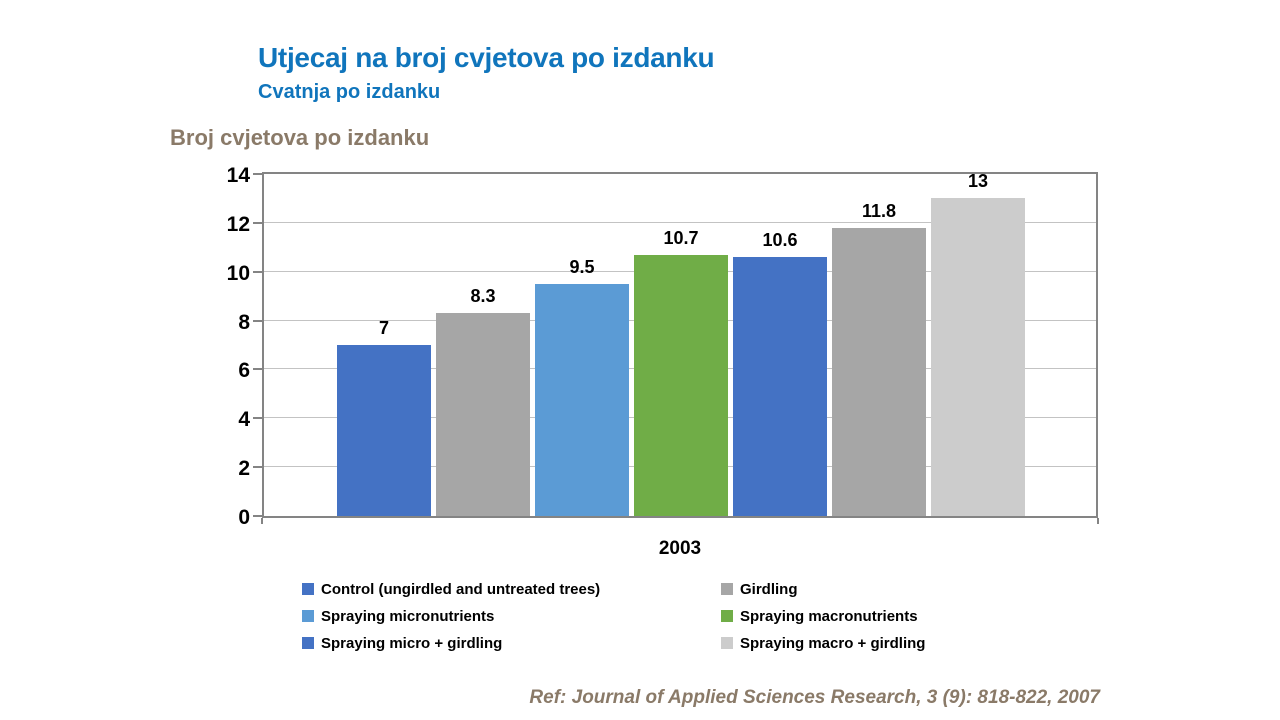 The width and height of the screenshot is (1280, 720). Describe the element at coordinates (461, 589) in the screenshot. I see `legend-label: Control (ungirdled and untreated trees)` at that location.